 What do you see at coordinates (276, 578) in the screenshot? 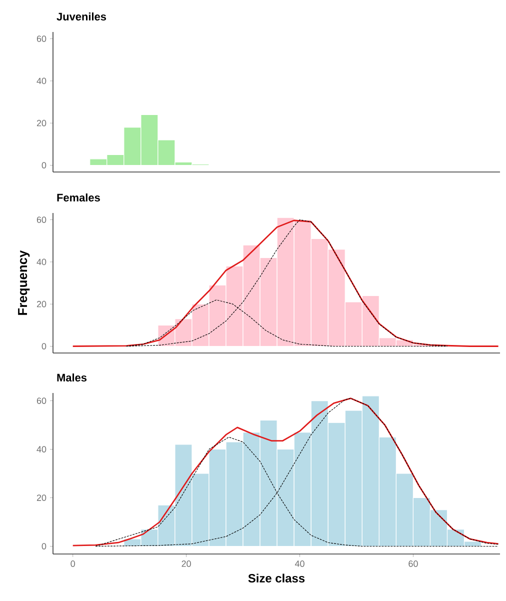
I see `x-axis-title: Size class` at bounding box center [276, 578].